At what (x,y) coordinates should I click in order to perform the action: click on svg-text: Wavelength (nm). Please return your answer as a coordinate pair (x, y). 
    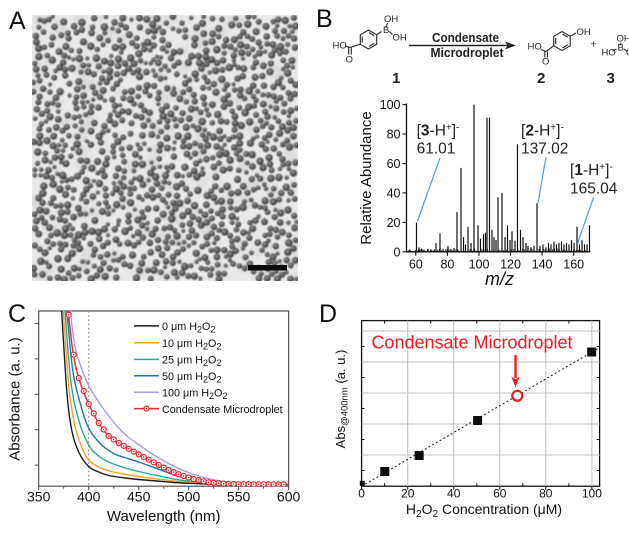
    Looking at the image, I should click on (164, 516).